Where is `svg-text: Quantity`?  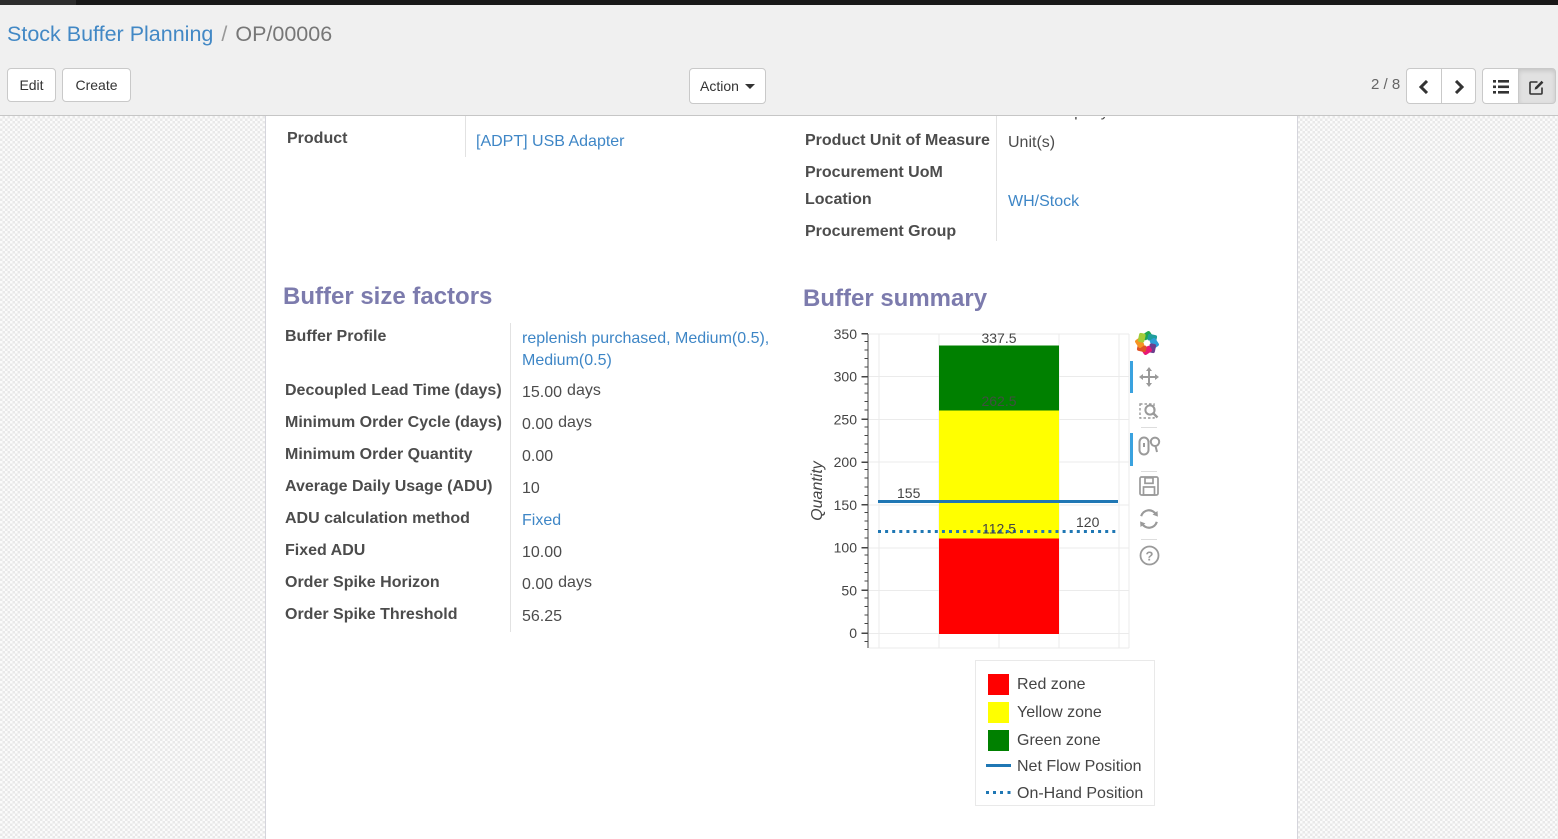
svg-text: Quantity is located at coordinates (817, 490).